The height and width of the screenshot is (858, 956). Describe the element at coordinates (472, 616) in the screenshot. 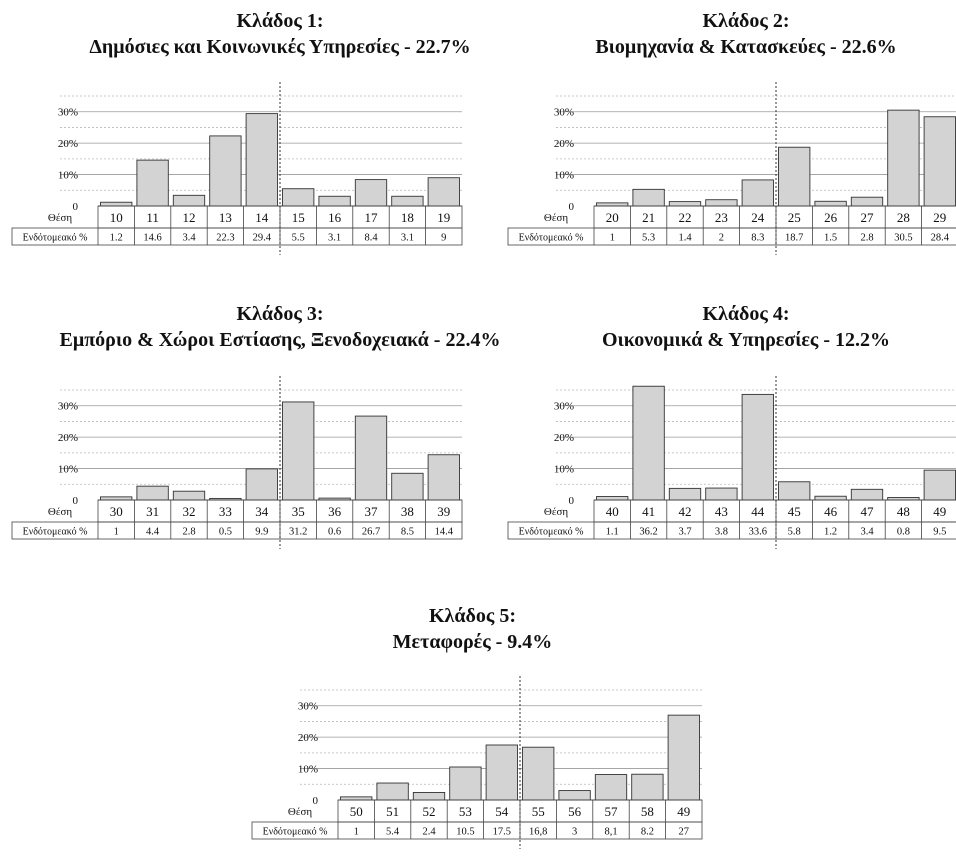

I see `chart-5-title-line1: Κλάδος 5:` at that location.